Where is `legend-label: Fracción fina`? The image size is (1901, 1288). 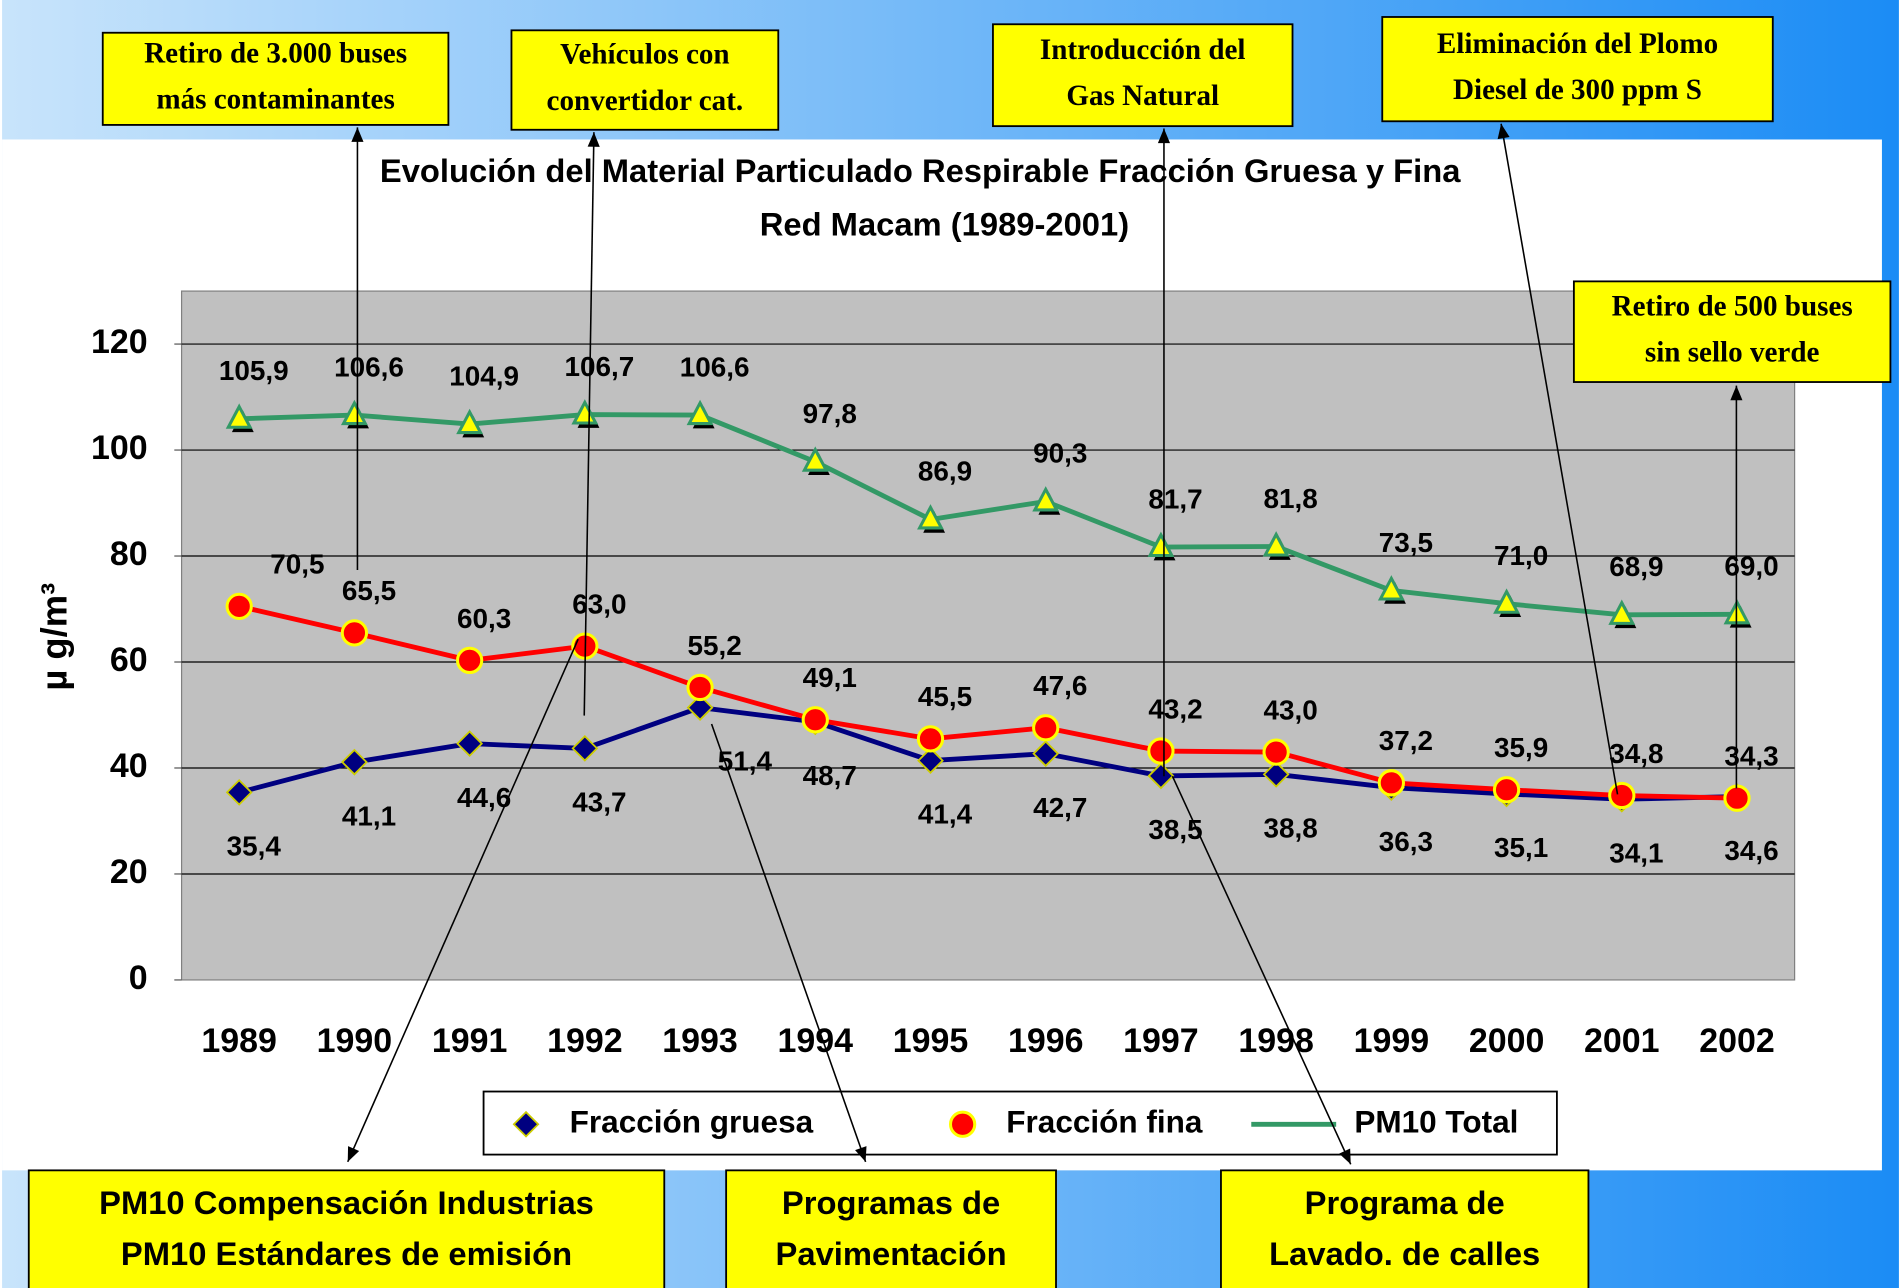 legend-label: Fracción fina is located at coordinates (1104, 1122).